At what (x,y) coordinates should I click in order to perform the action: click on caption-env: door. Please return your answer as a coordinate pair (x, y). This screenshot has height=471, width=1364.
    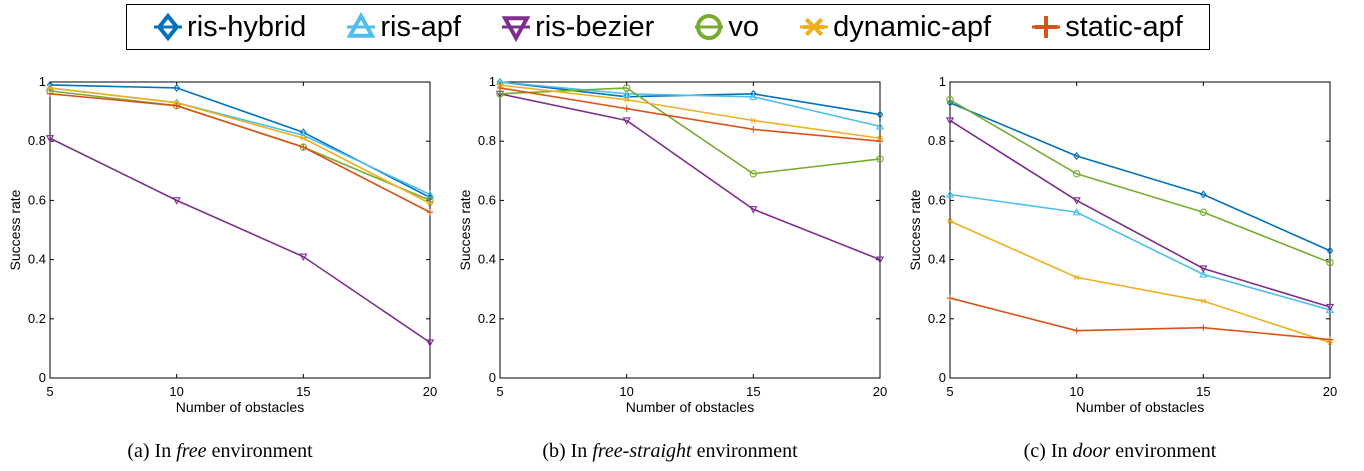
    Looking at the image, I should click on (1091, 451).